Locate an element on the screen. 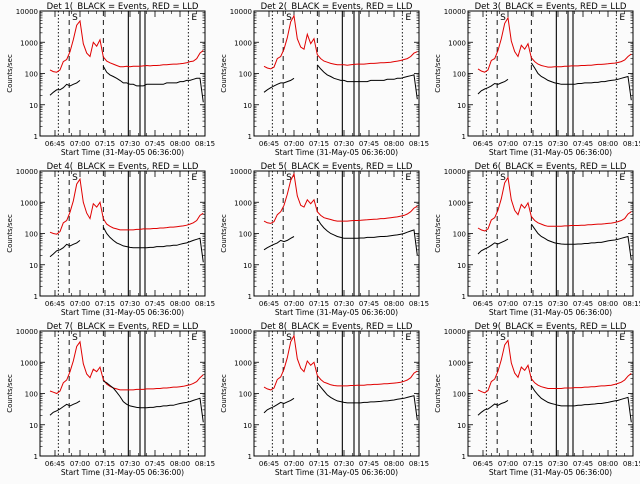 The height and width of the screenshot is (484, 640). chart-title: Det 3(_BLACK = Events, RED = LLD is located at coordinates (551, 7).